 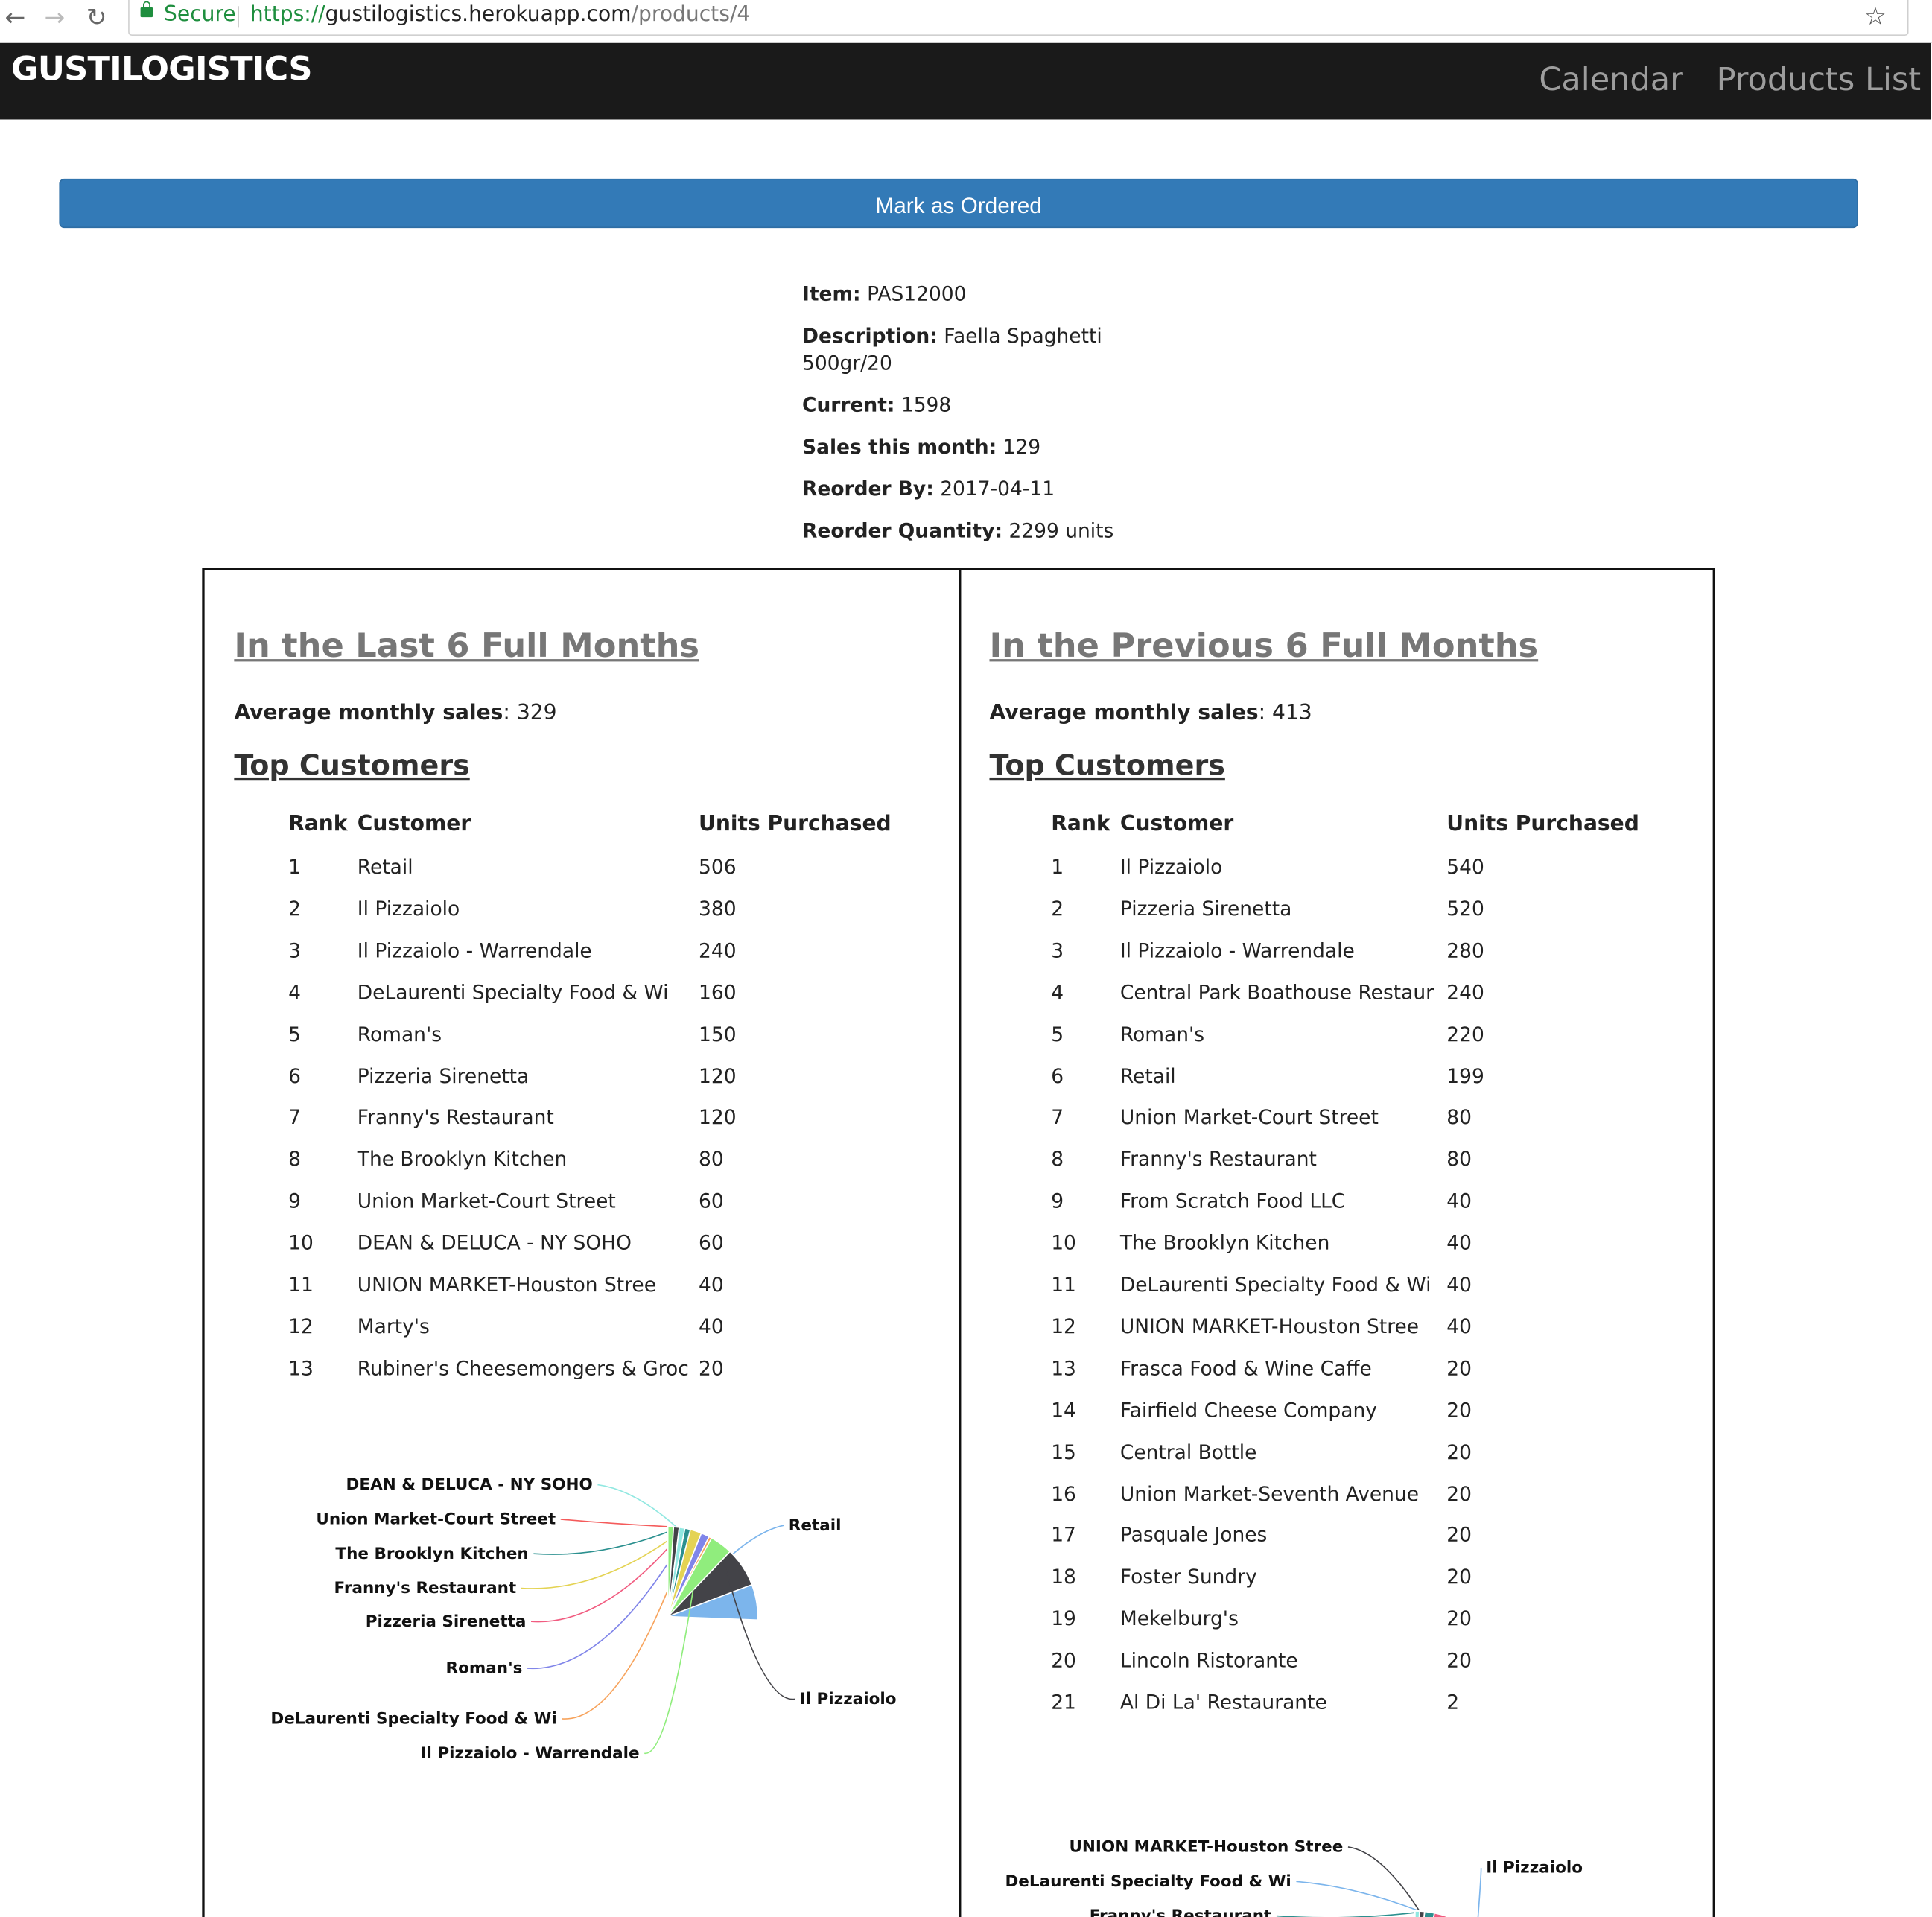 What do you see at coordinates (902, 530) in the screenshot?
I see `reorder-quantity-label: Reorder Quantity:` at bounding box center [902, 530].